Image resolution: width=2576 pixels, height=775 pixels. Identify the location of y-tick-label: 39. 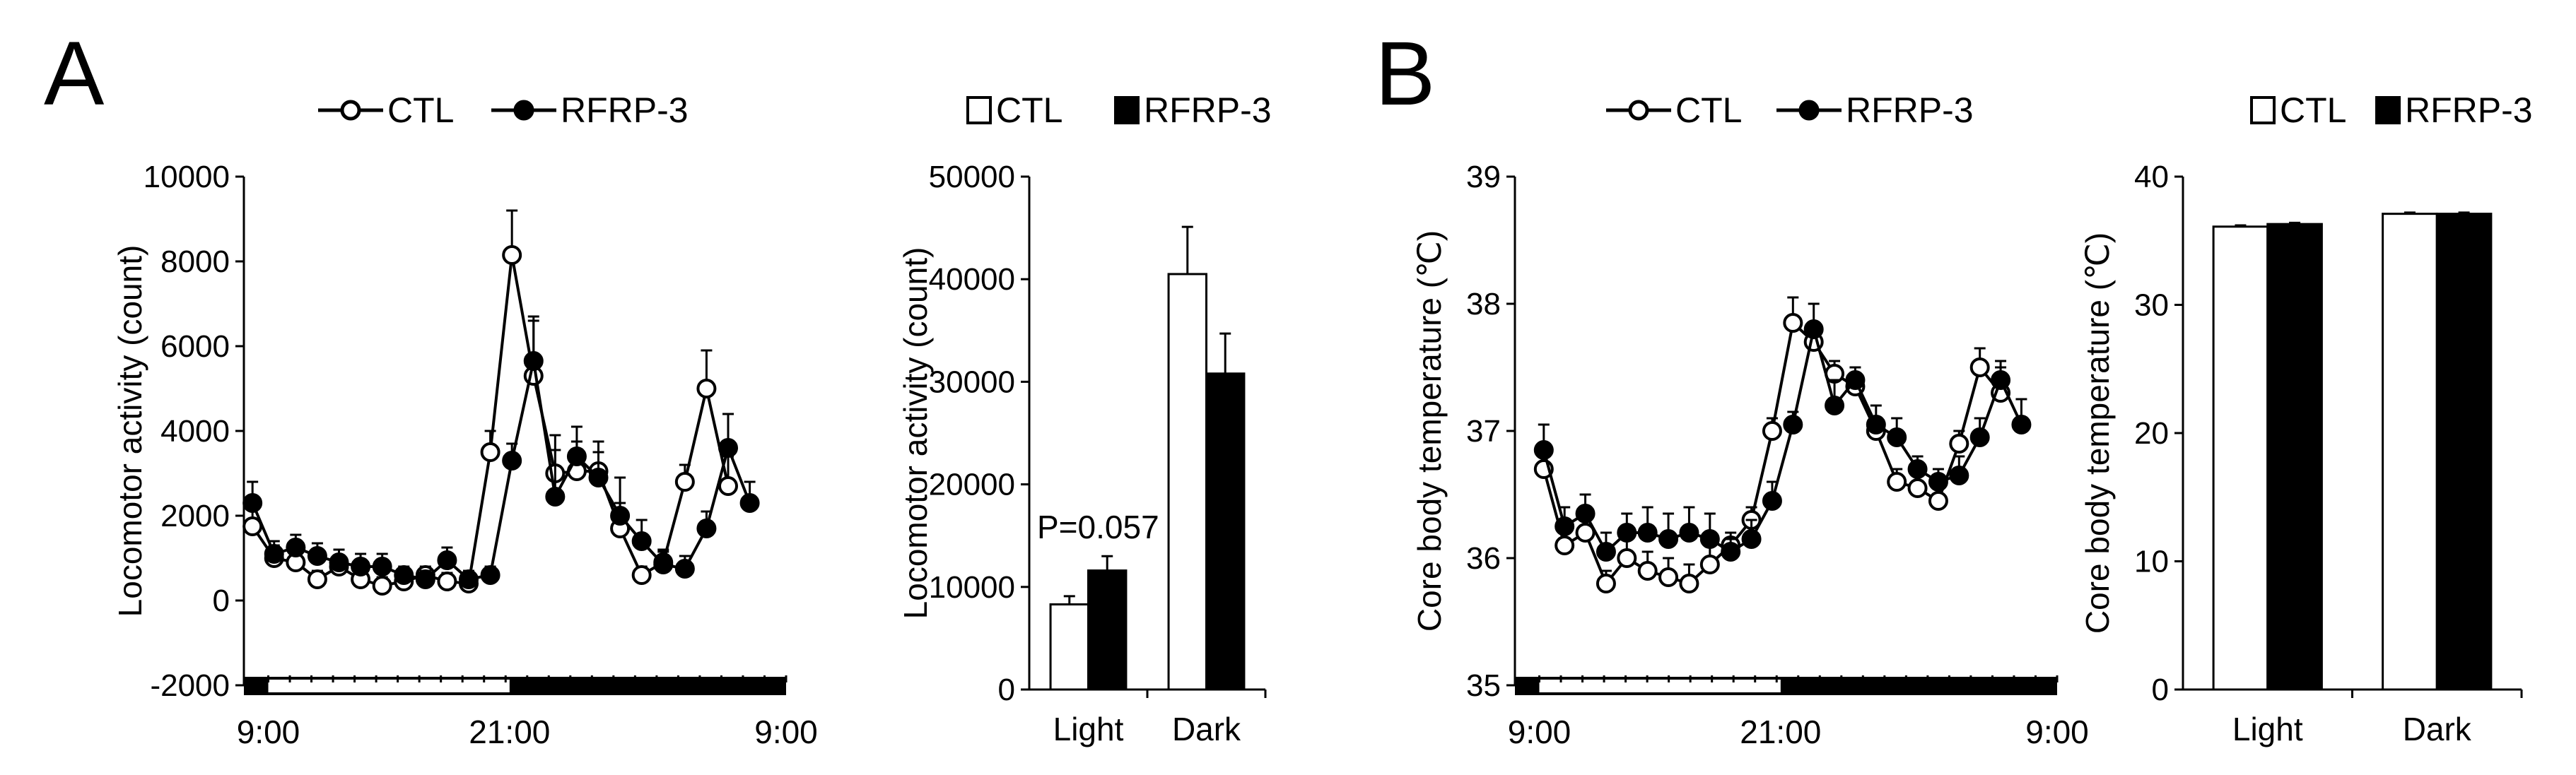
(1484, 177).